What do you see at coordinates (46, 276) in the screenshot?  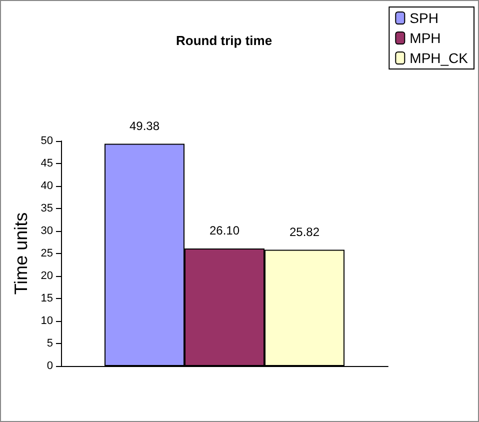 I see `y-tick-label: 20` at bounding box center [46, 276].